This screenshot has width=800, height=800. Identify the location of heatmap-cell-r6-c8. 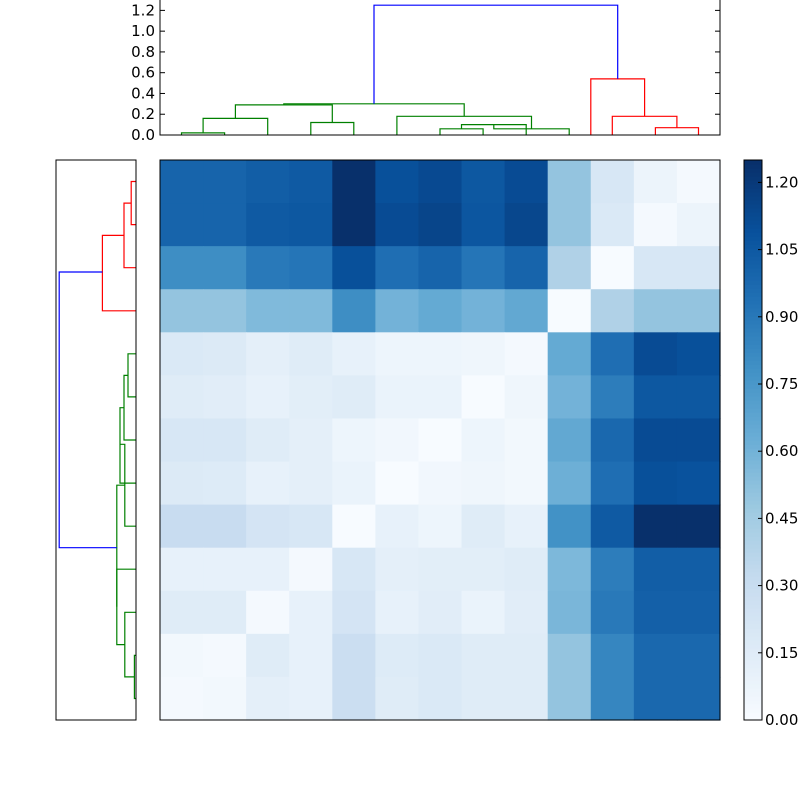
(526, 440).